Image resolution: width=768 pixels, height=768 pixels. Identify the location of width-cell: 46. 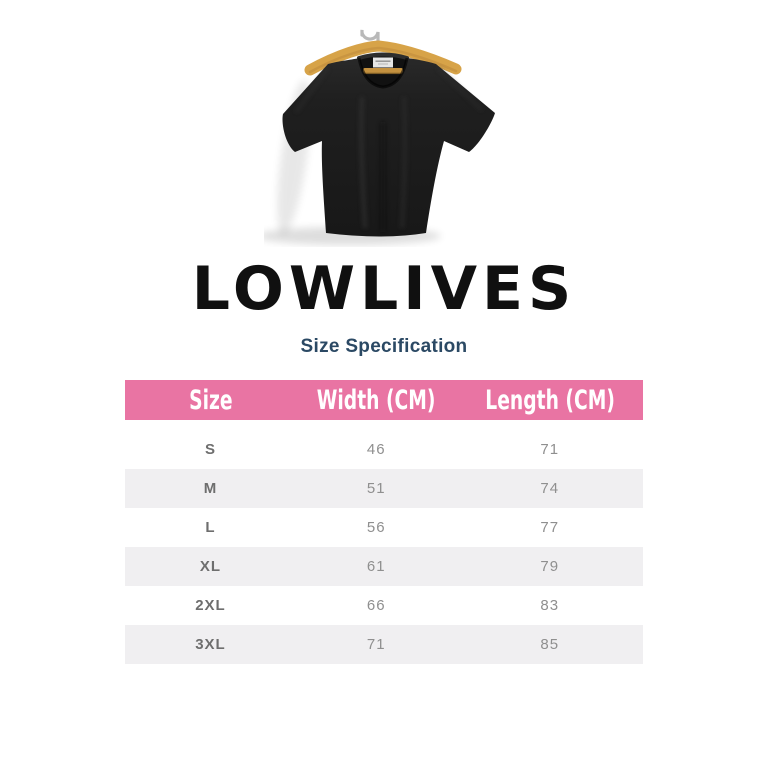
(376, 449).